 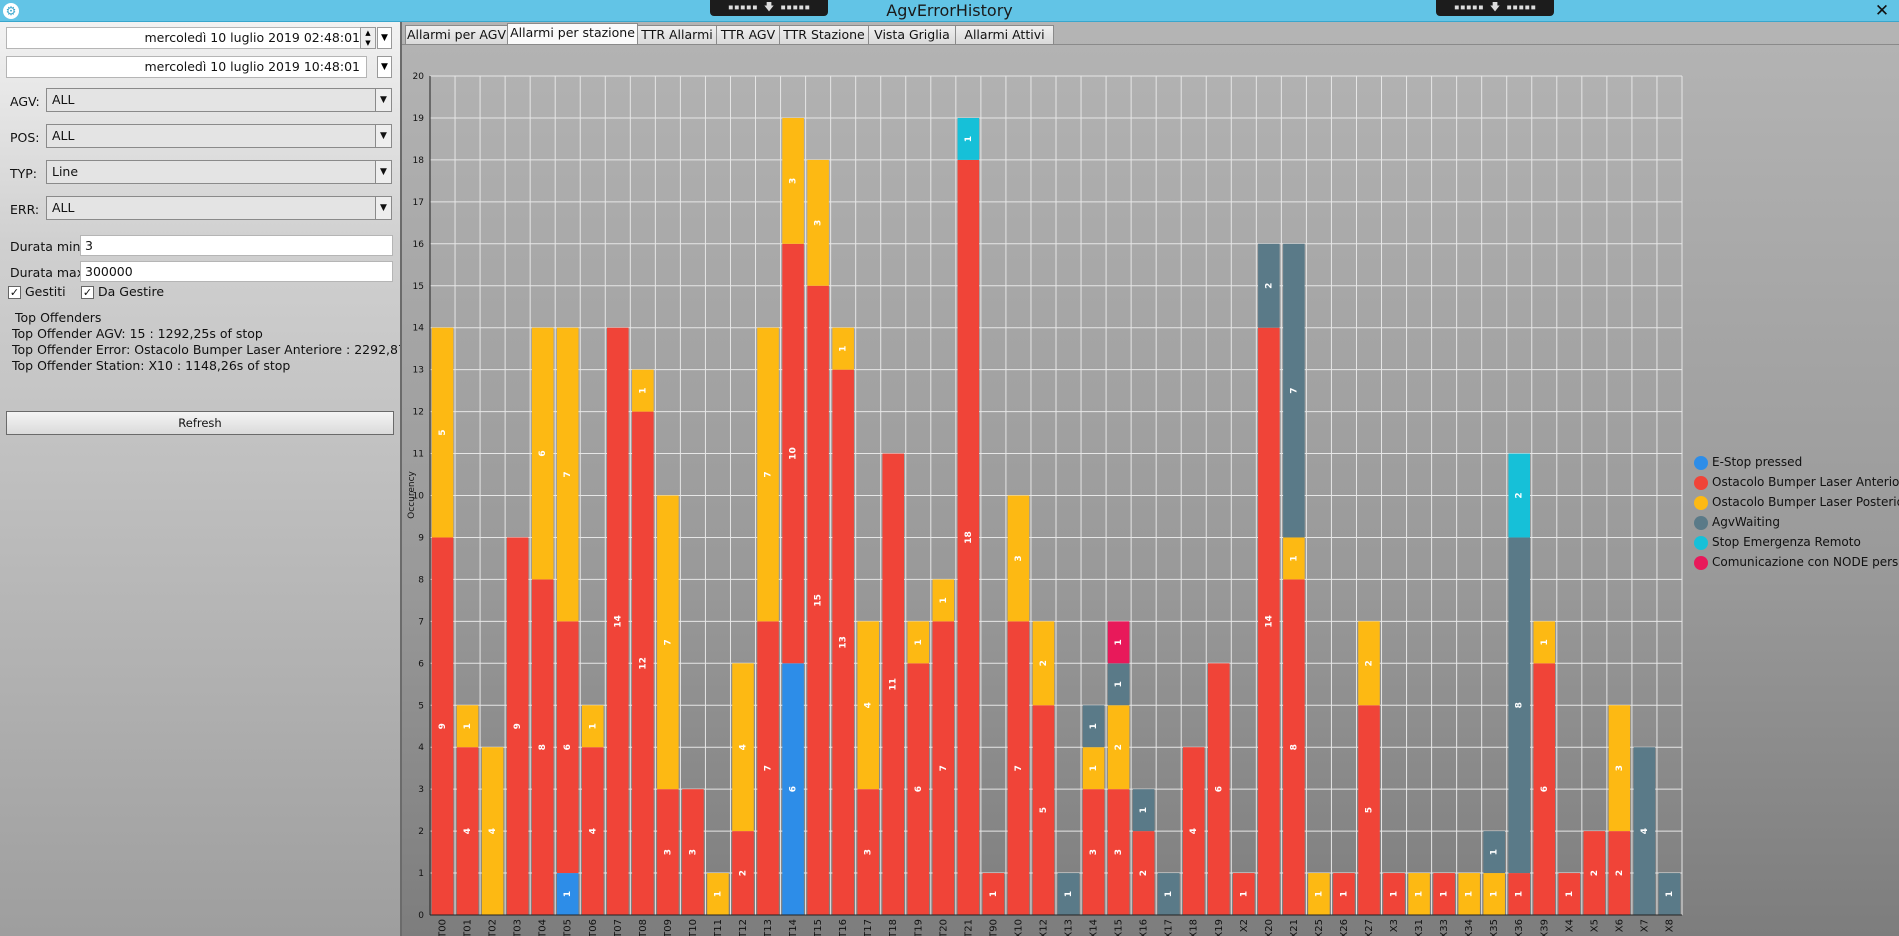 What do you see at coordinates (219, 208) in the screenshot?
I see `err-select: ALL ▼` at bounding box center [219, 208].